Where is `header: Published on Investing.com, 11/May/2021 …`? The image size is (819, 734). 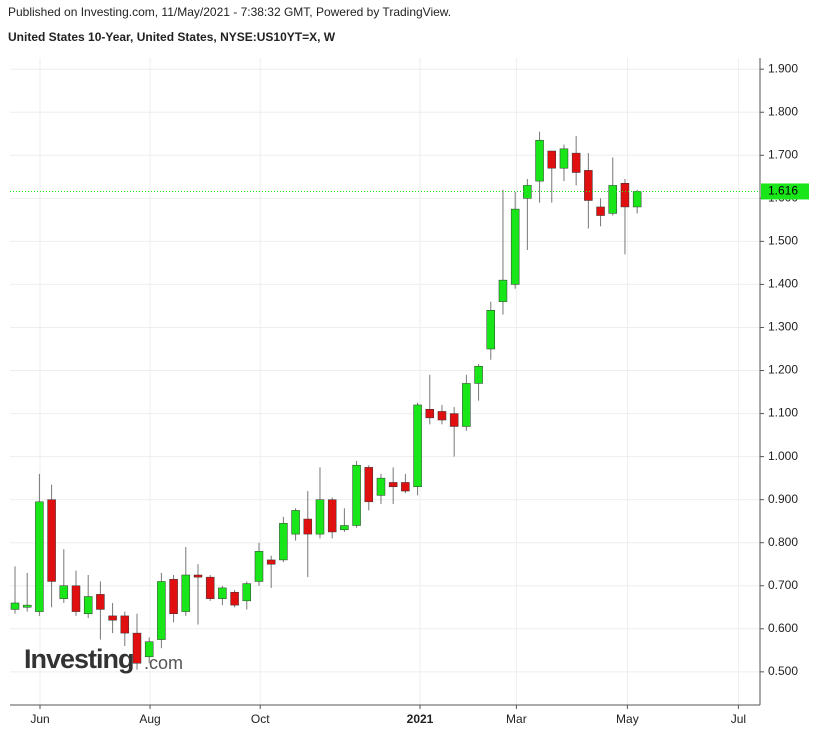
header: Published on Investing.com, 11/May/2021 … is located at coordinates (229, 12).